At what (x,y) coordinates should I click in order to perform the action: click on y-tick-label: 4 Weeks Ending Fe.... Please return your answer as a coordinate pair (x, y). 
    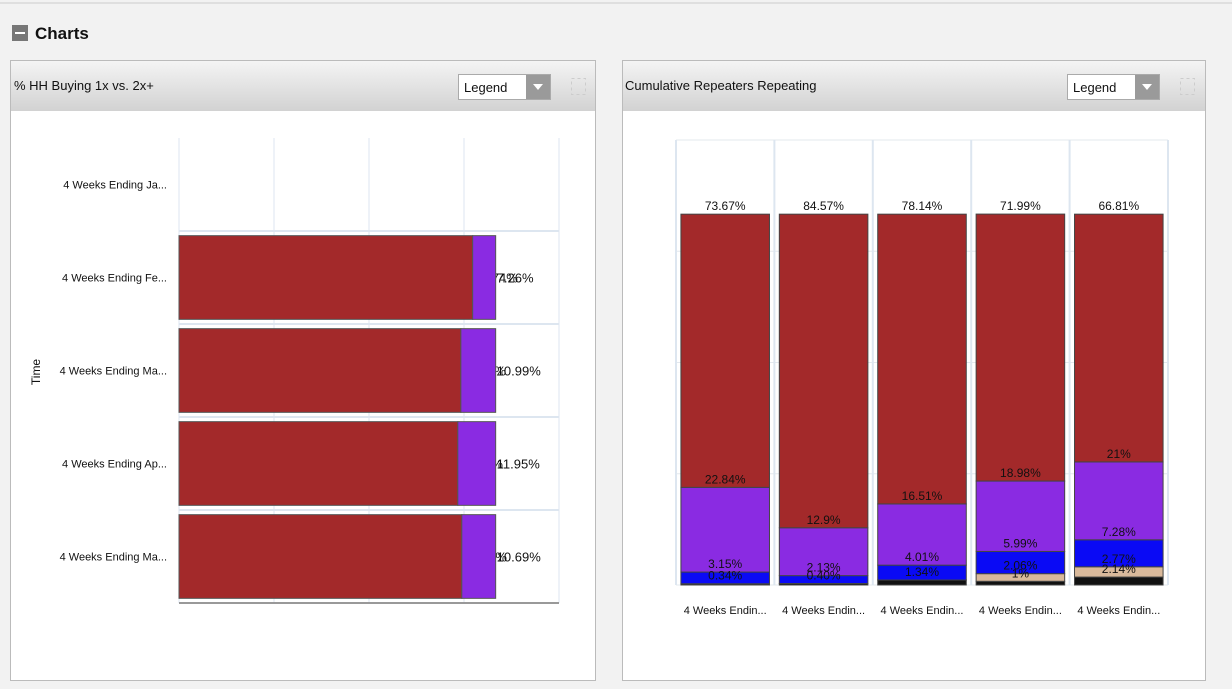
    Looking at the image, I should click on (114, 279).